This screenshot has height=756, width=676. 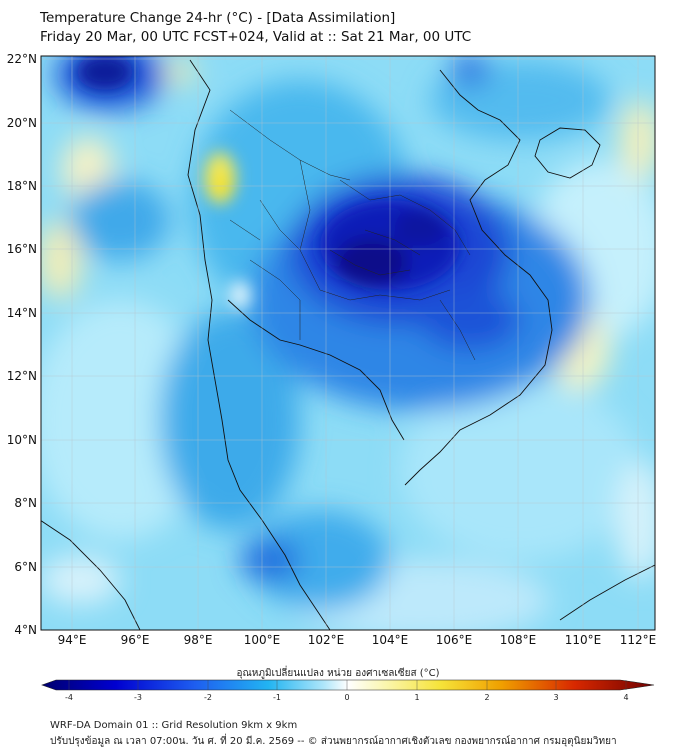 What do you see at coordinates (416, 697) in the screenshot?
I see `colorbar-tick: 1` at bounding box center [416, 697].